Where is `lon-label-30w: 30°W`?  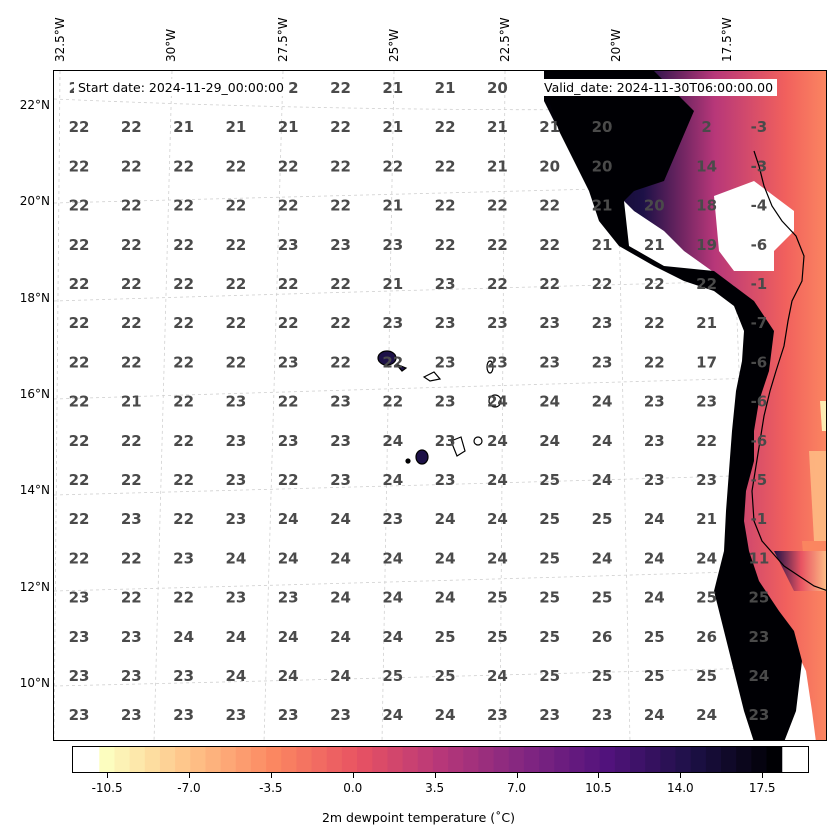 lon-label-30w: 30°W is located at coordinates (171, 45).